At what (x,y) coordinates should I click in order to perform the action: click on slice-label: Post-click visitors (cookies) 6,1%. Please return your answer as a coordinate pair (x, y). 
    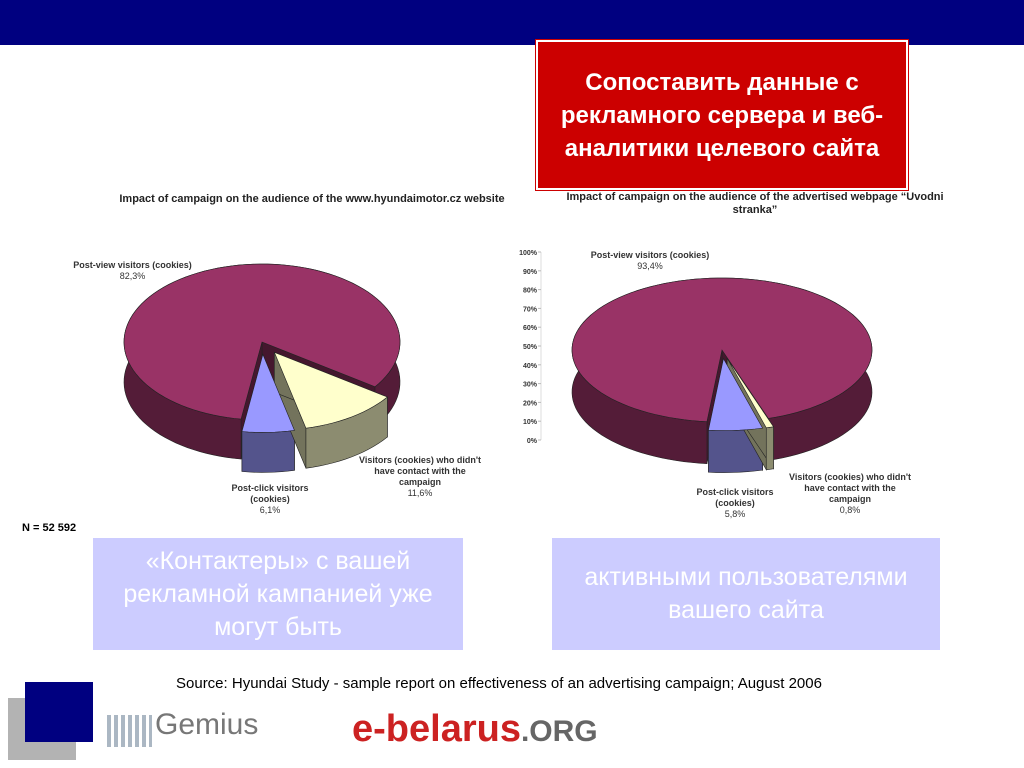
    Looking at the image, I should click on (270, 499).